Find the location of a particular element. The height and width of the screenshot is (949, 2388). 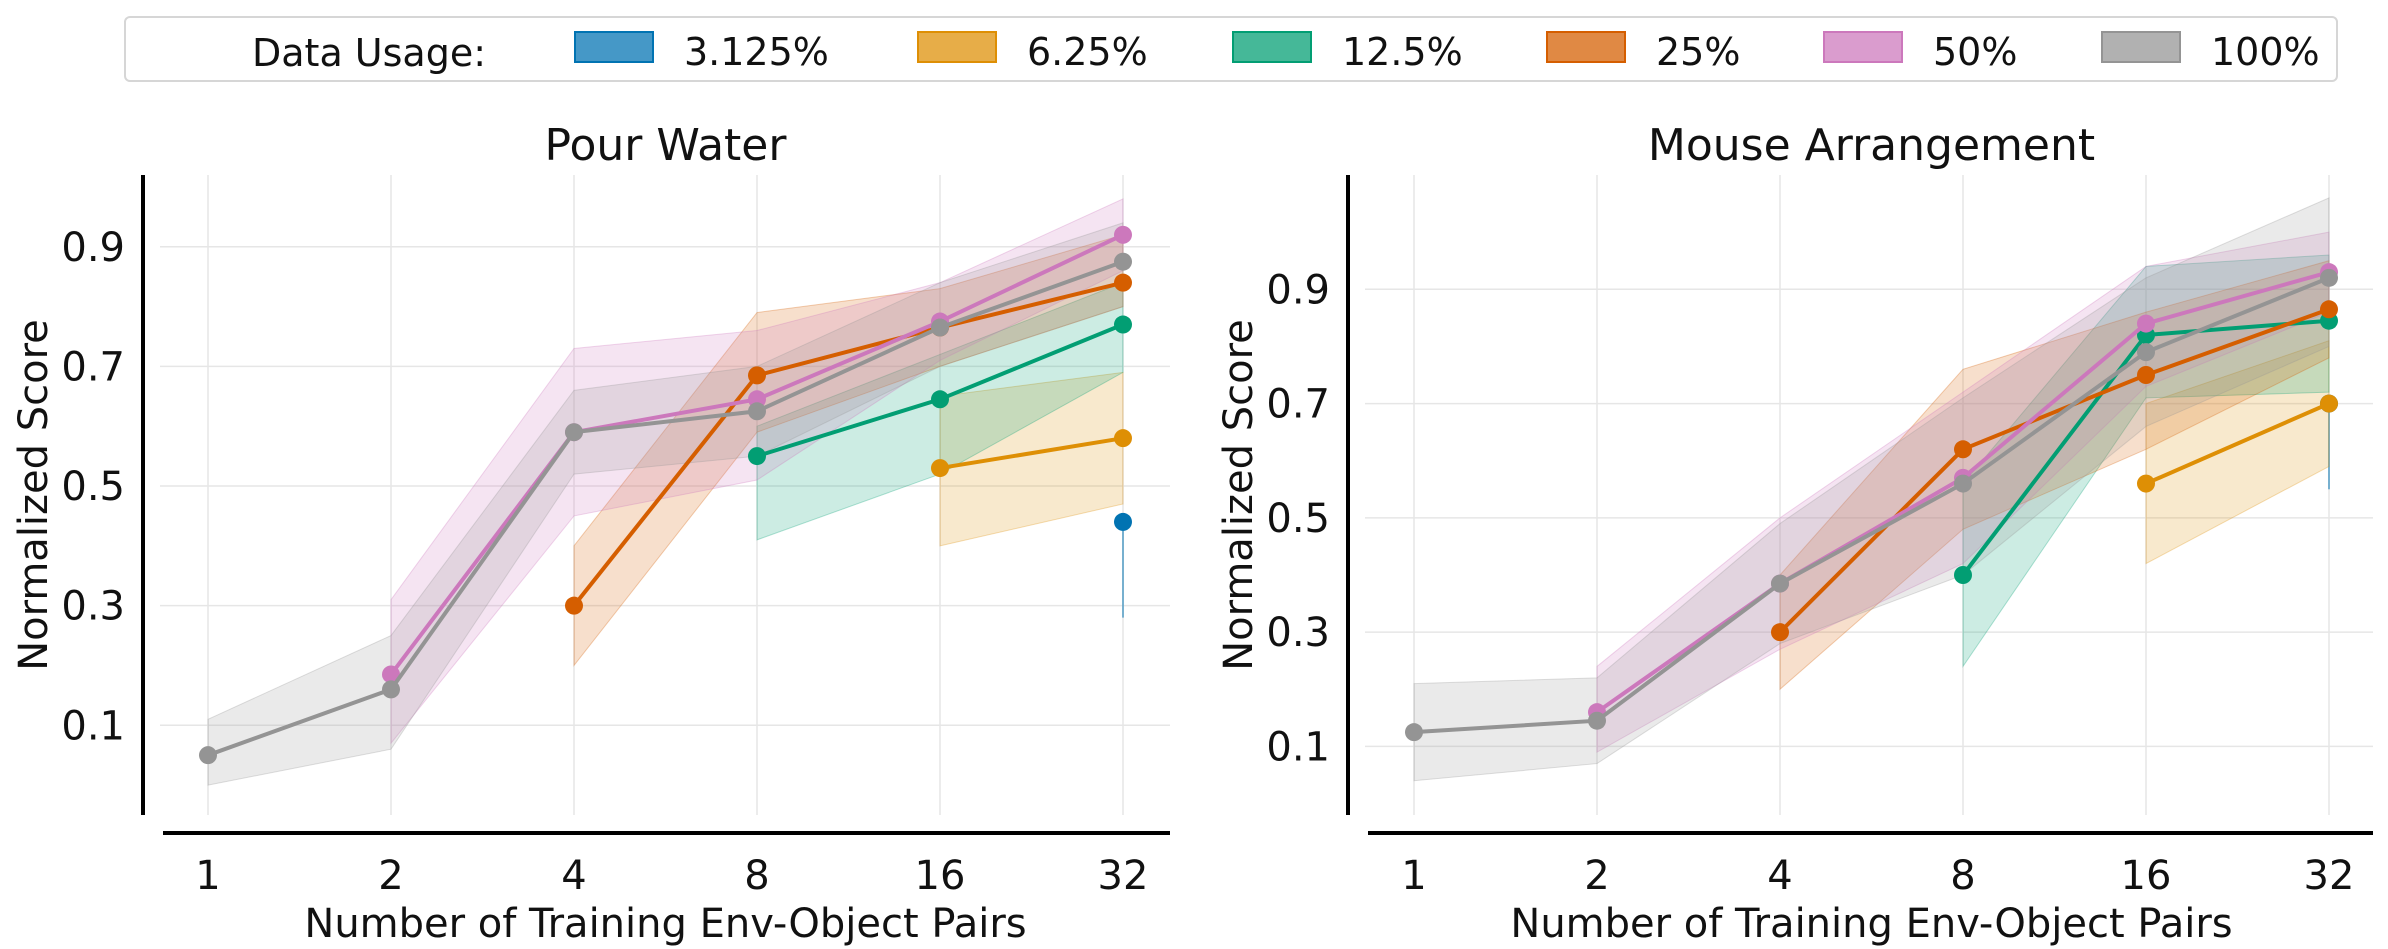

legend-label: 50% is located at coordinates (1975, 52).